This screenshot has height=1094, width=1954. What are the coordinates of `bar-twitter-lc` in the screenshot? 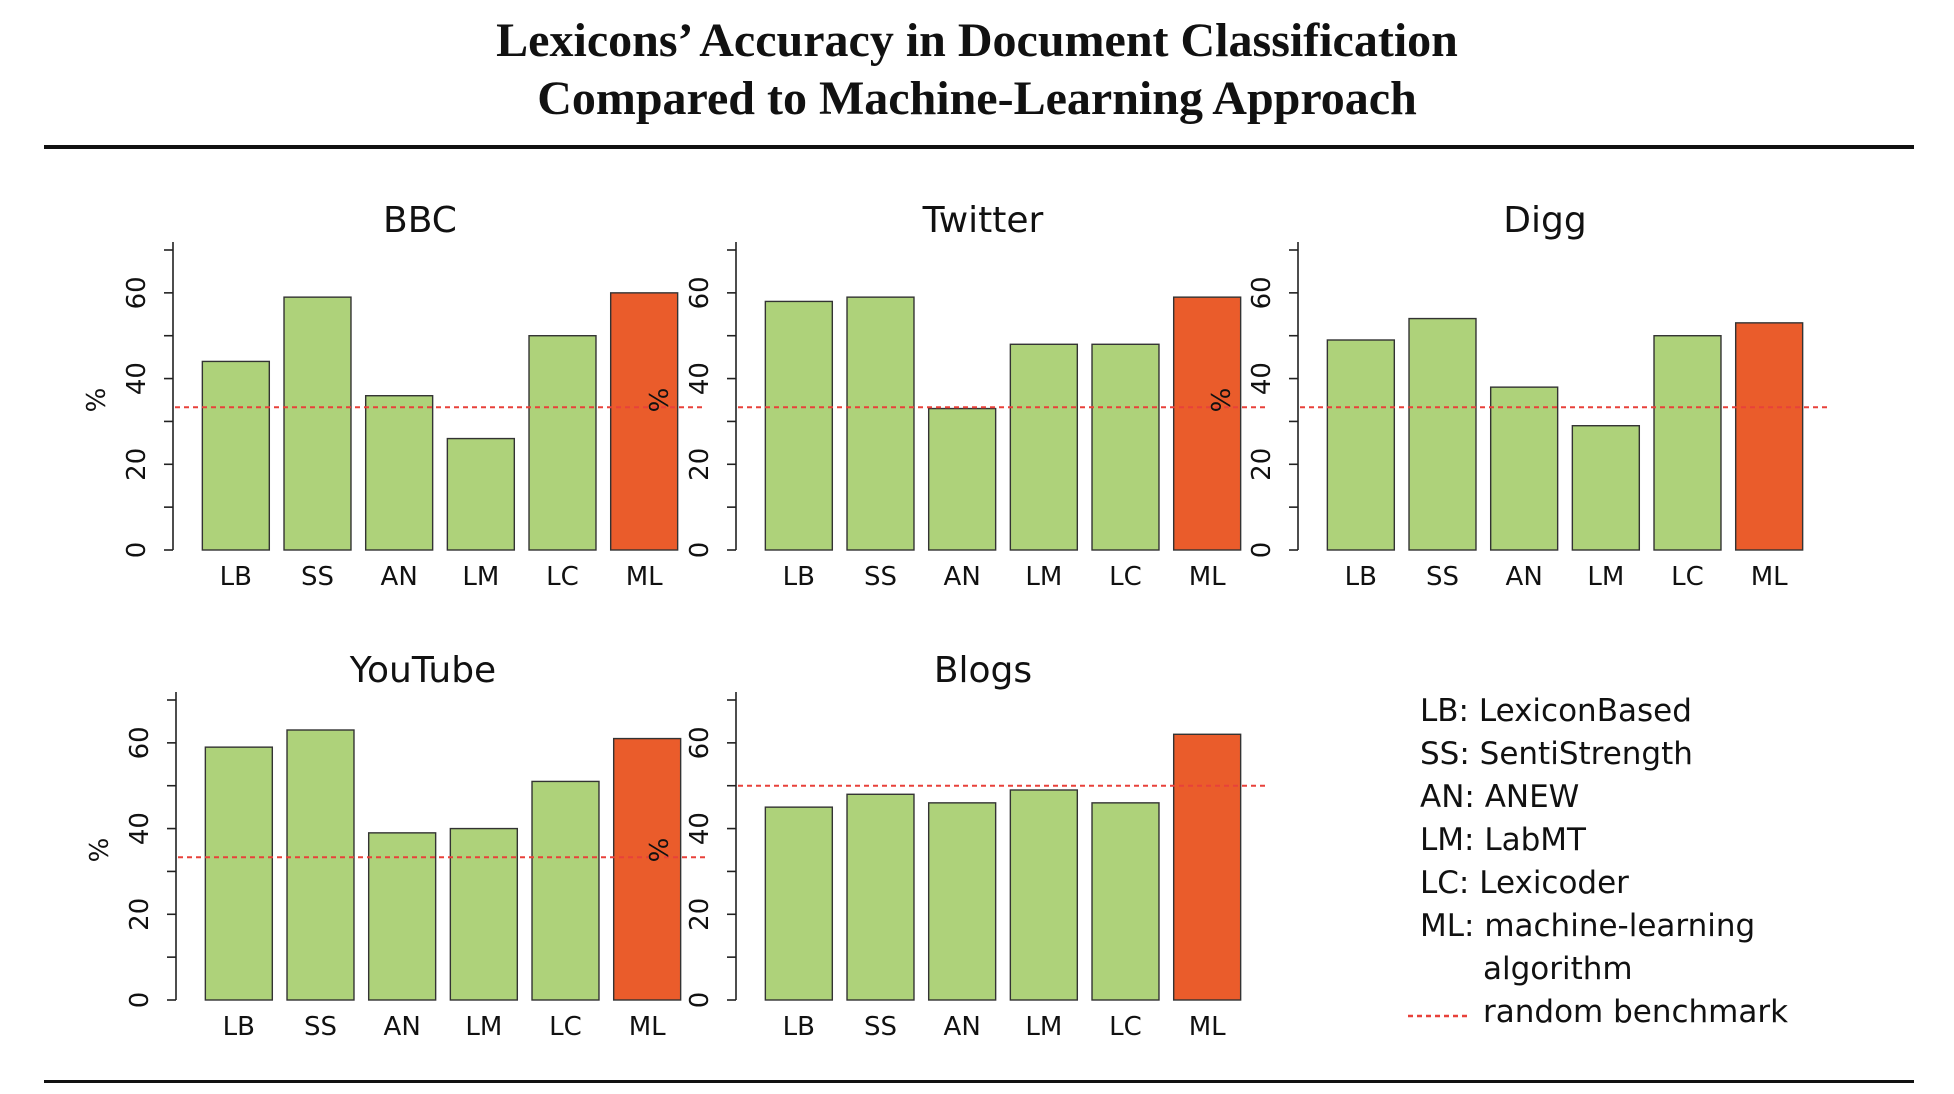 It's located at (1125, 447).